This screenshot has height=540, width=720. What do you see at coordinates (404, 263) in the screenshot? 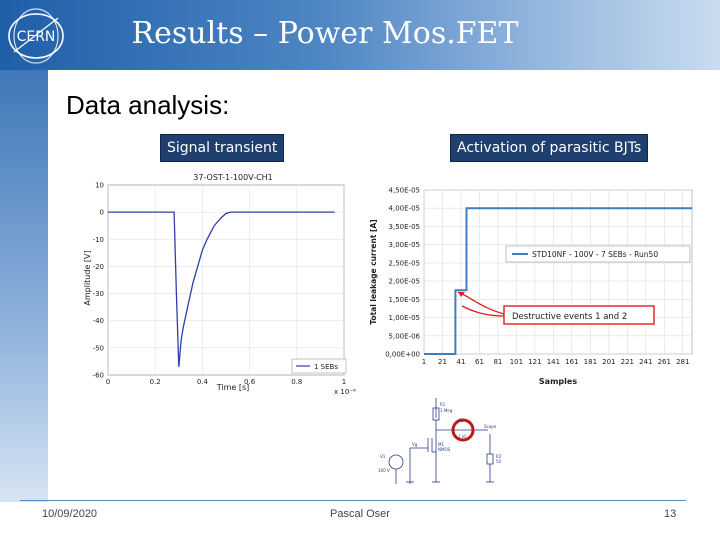
I see `y-tick-label: 2,50E-05` at bounding box center [404, 263].